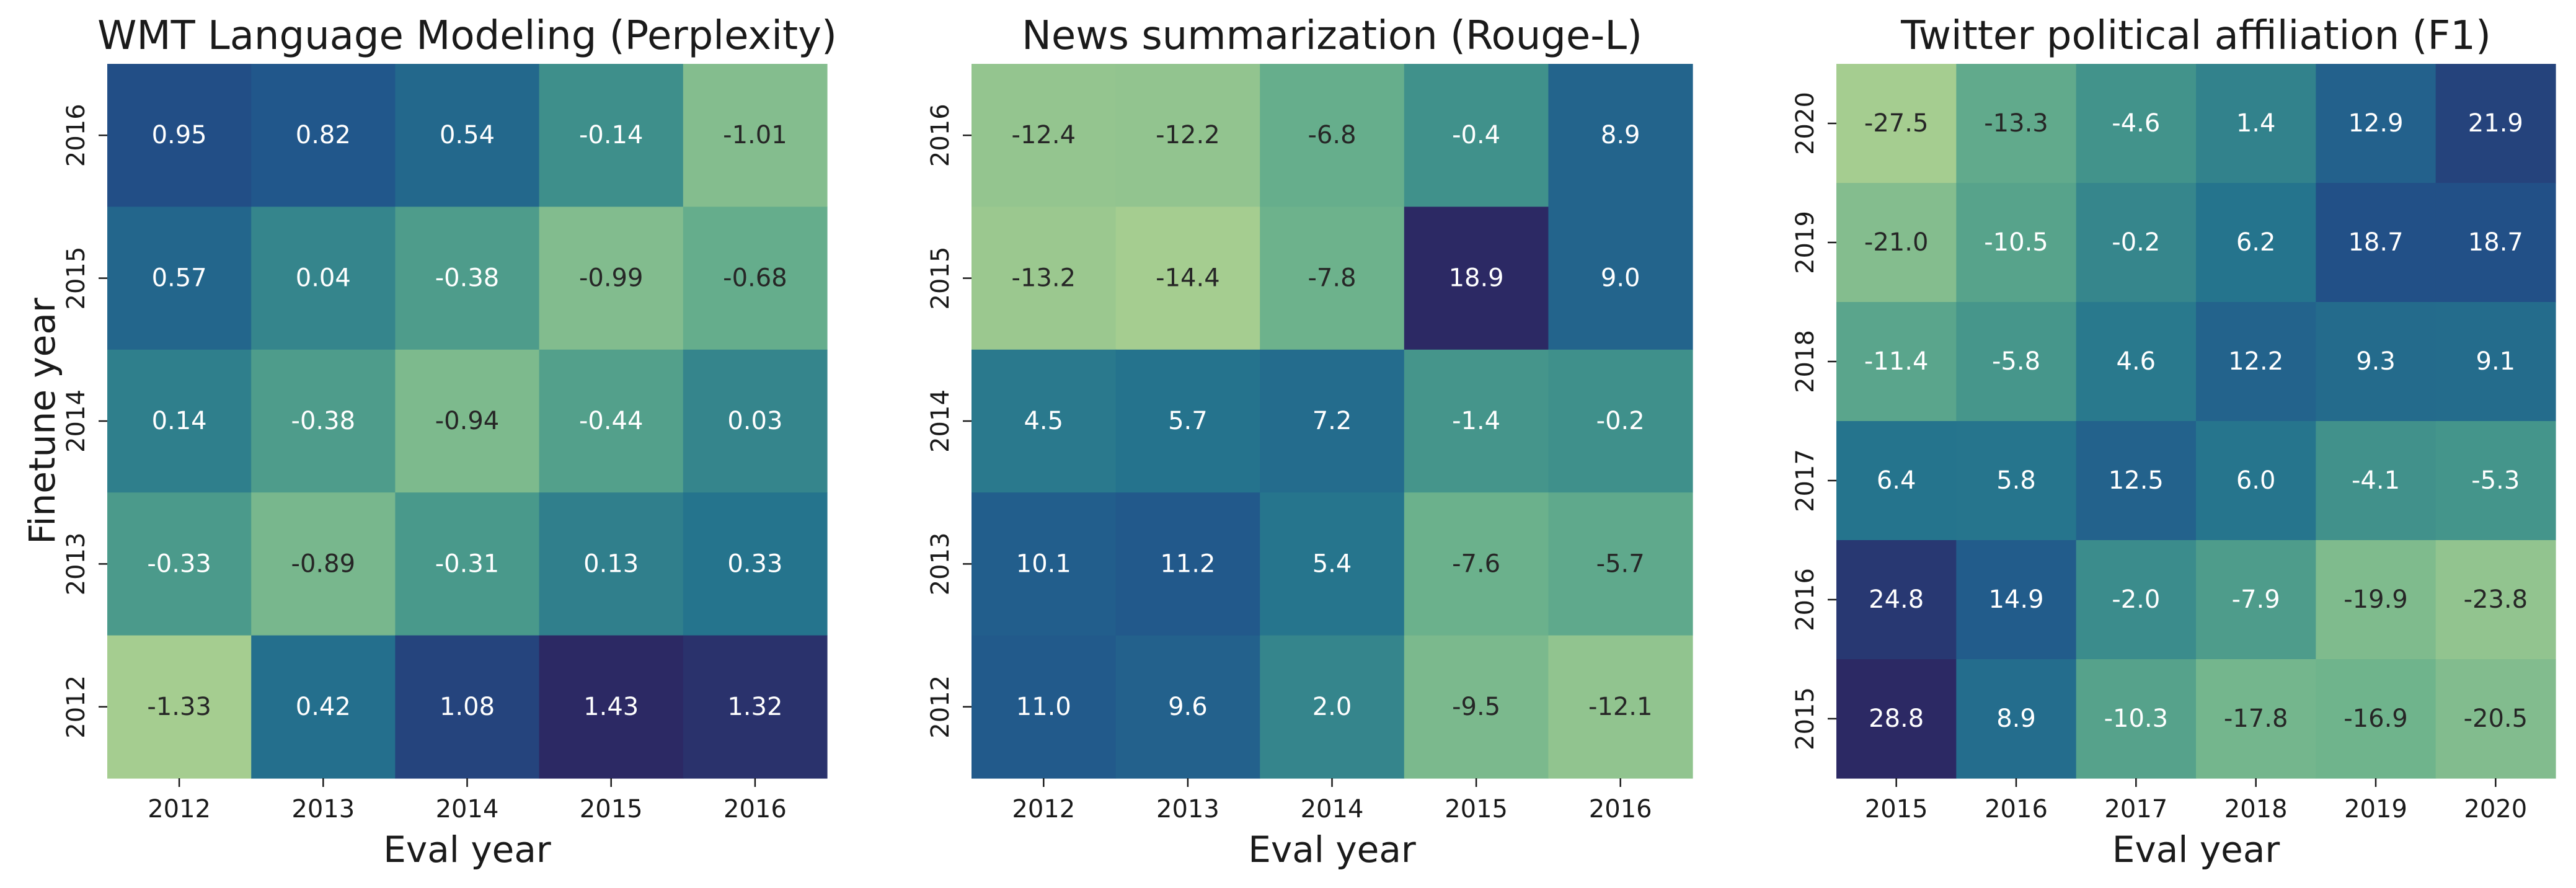 The width and height of the screenshot is (2576, 888). I want to click on cell-value-label: -5.8, so click(2016, 361).